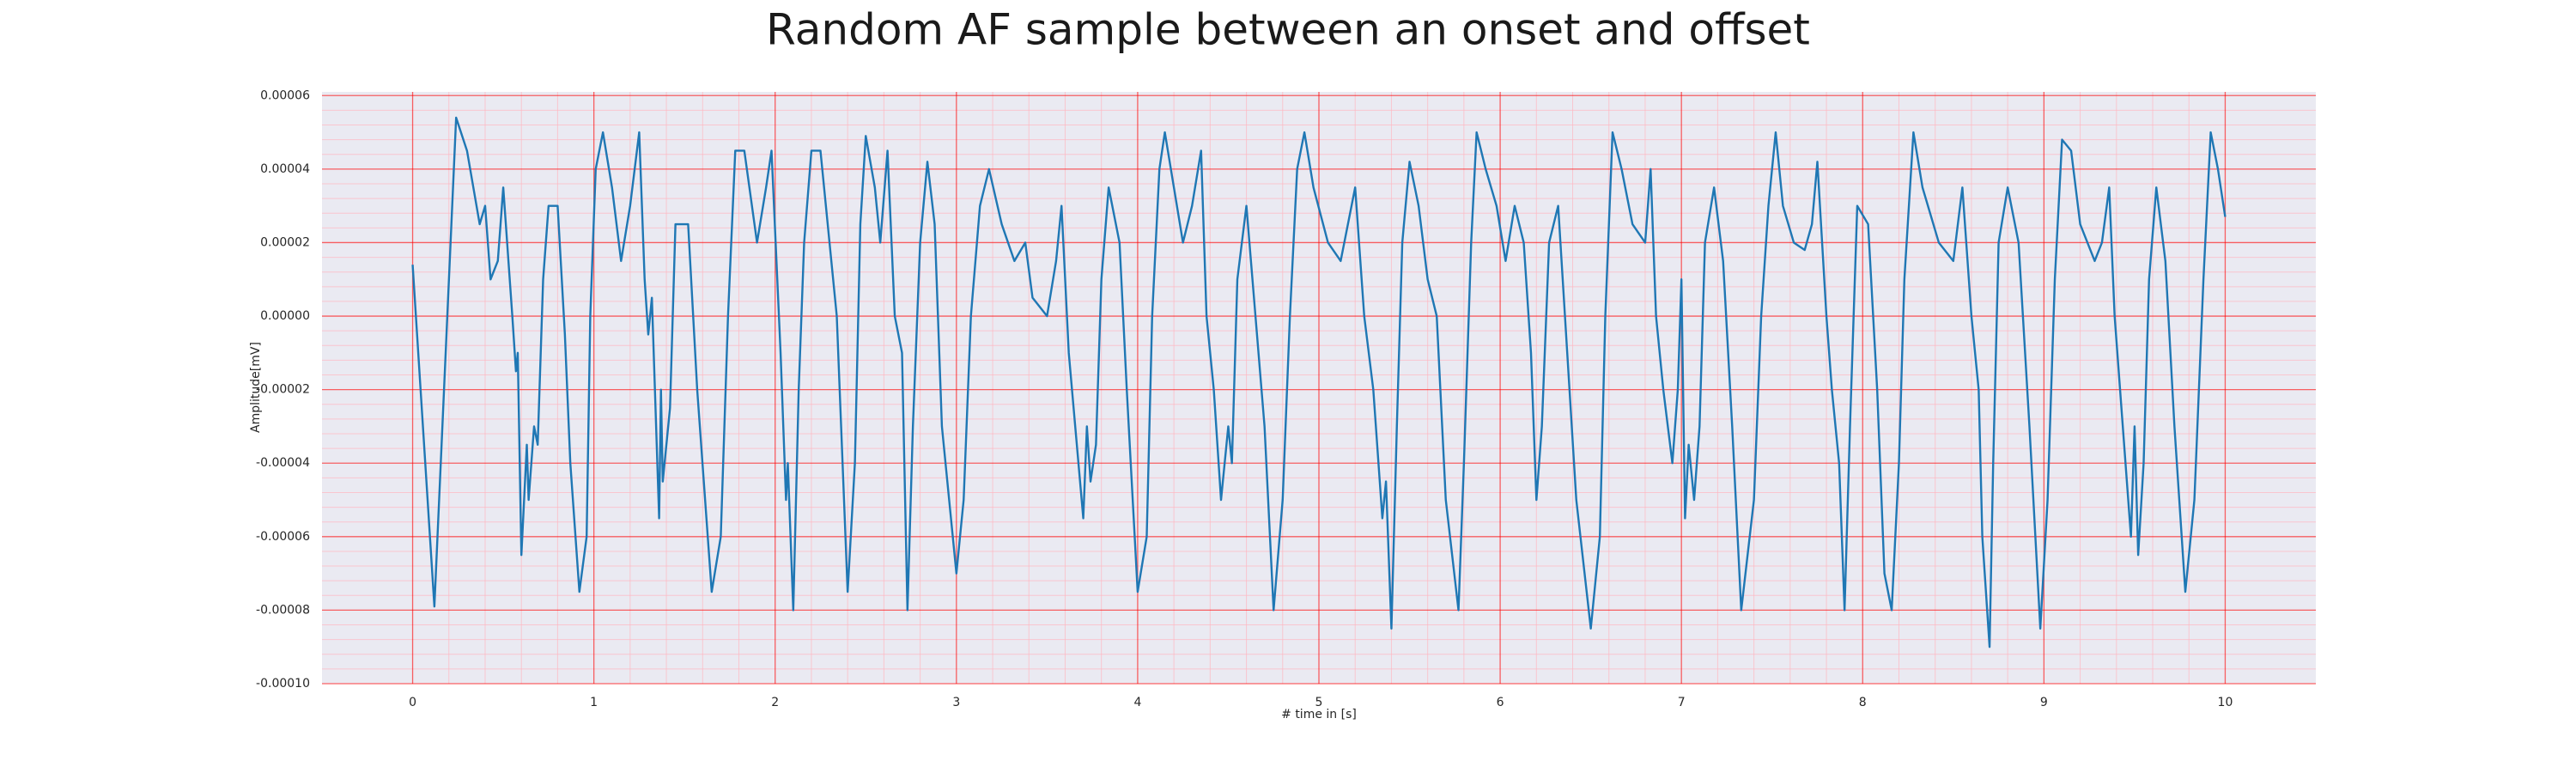 Image resolution: width=2576 pixels, height=773 pixels. I want to click on y-tick-label: 0.00002, so click(285, 242).